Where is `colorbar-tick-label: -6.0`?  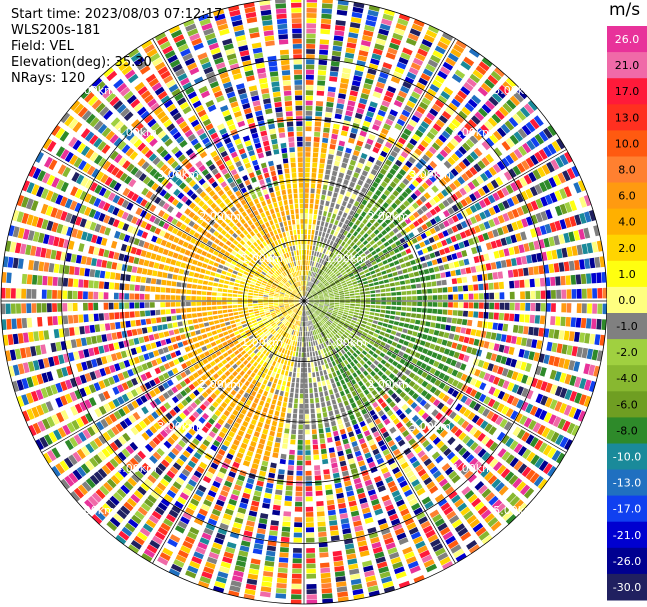 colorbar-tick-label: -6.0 is located at coordinates (626, 404).